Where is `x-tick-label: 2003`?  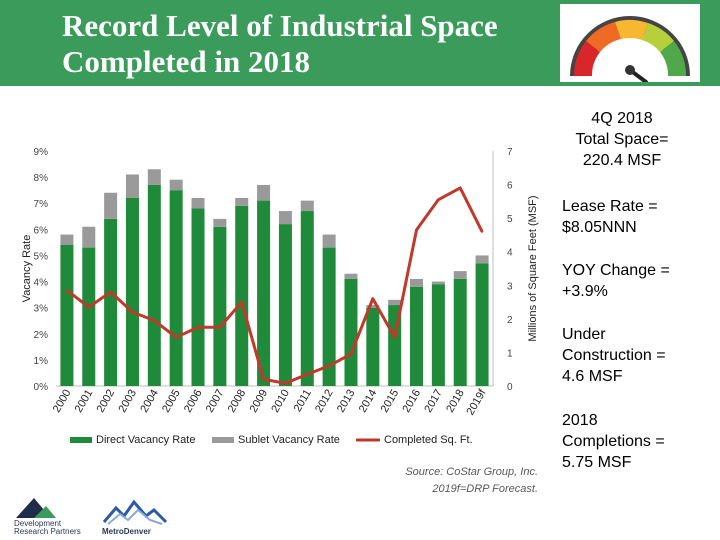
x-tick-label: 2003 is located at coordinates (127, 401).